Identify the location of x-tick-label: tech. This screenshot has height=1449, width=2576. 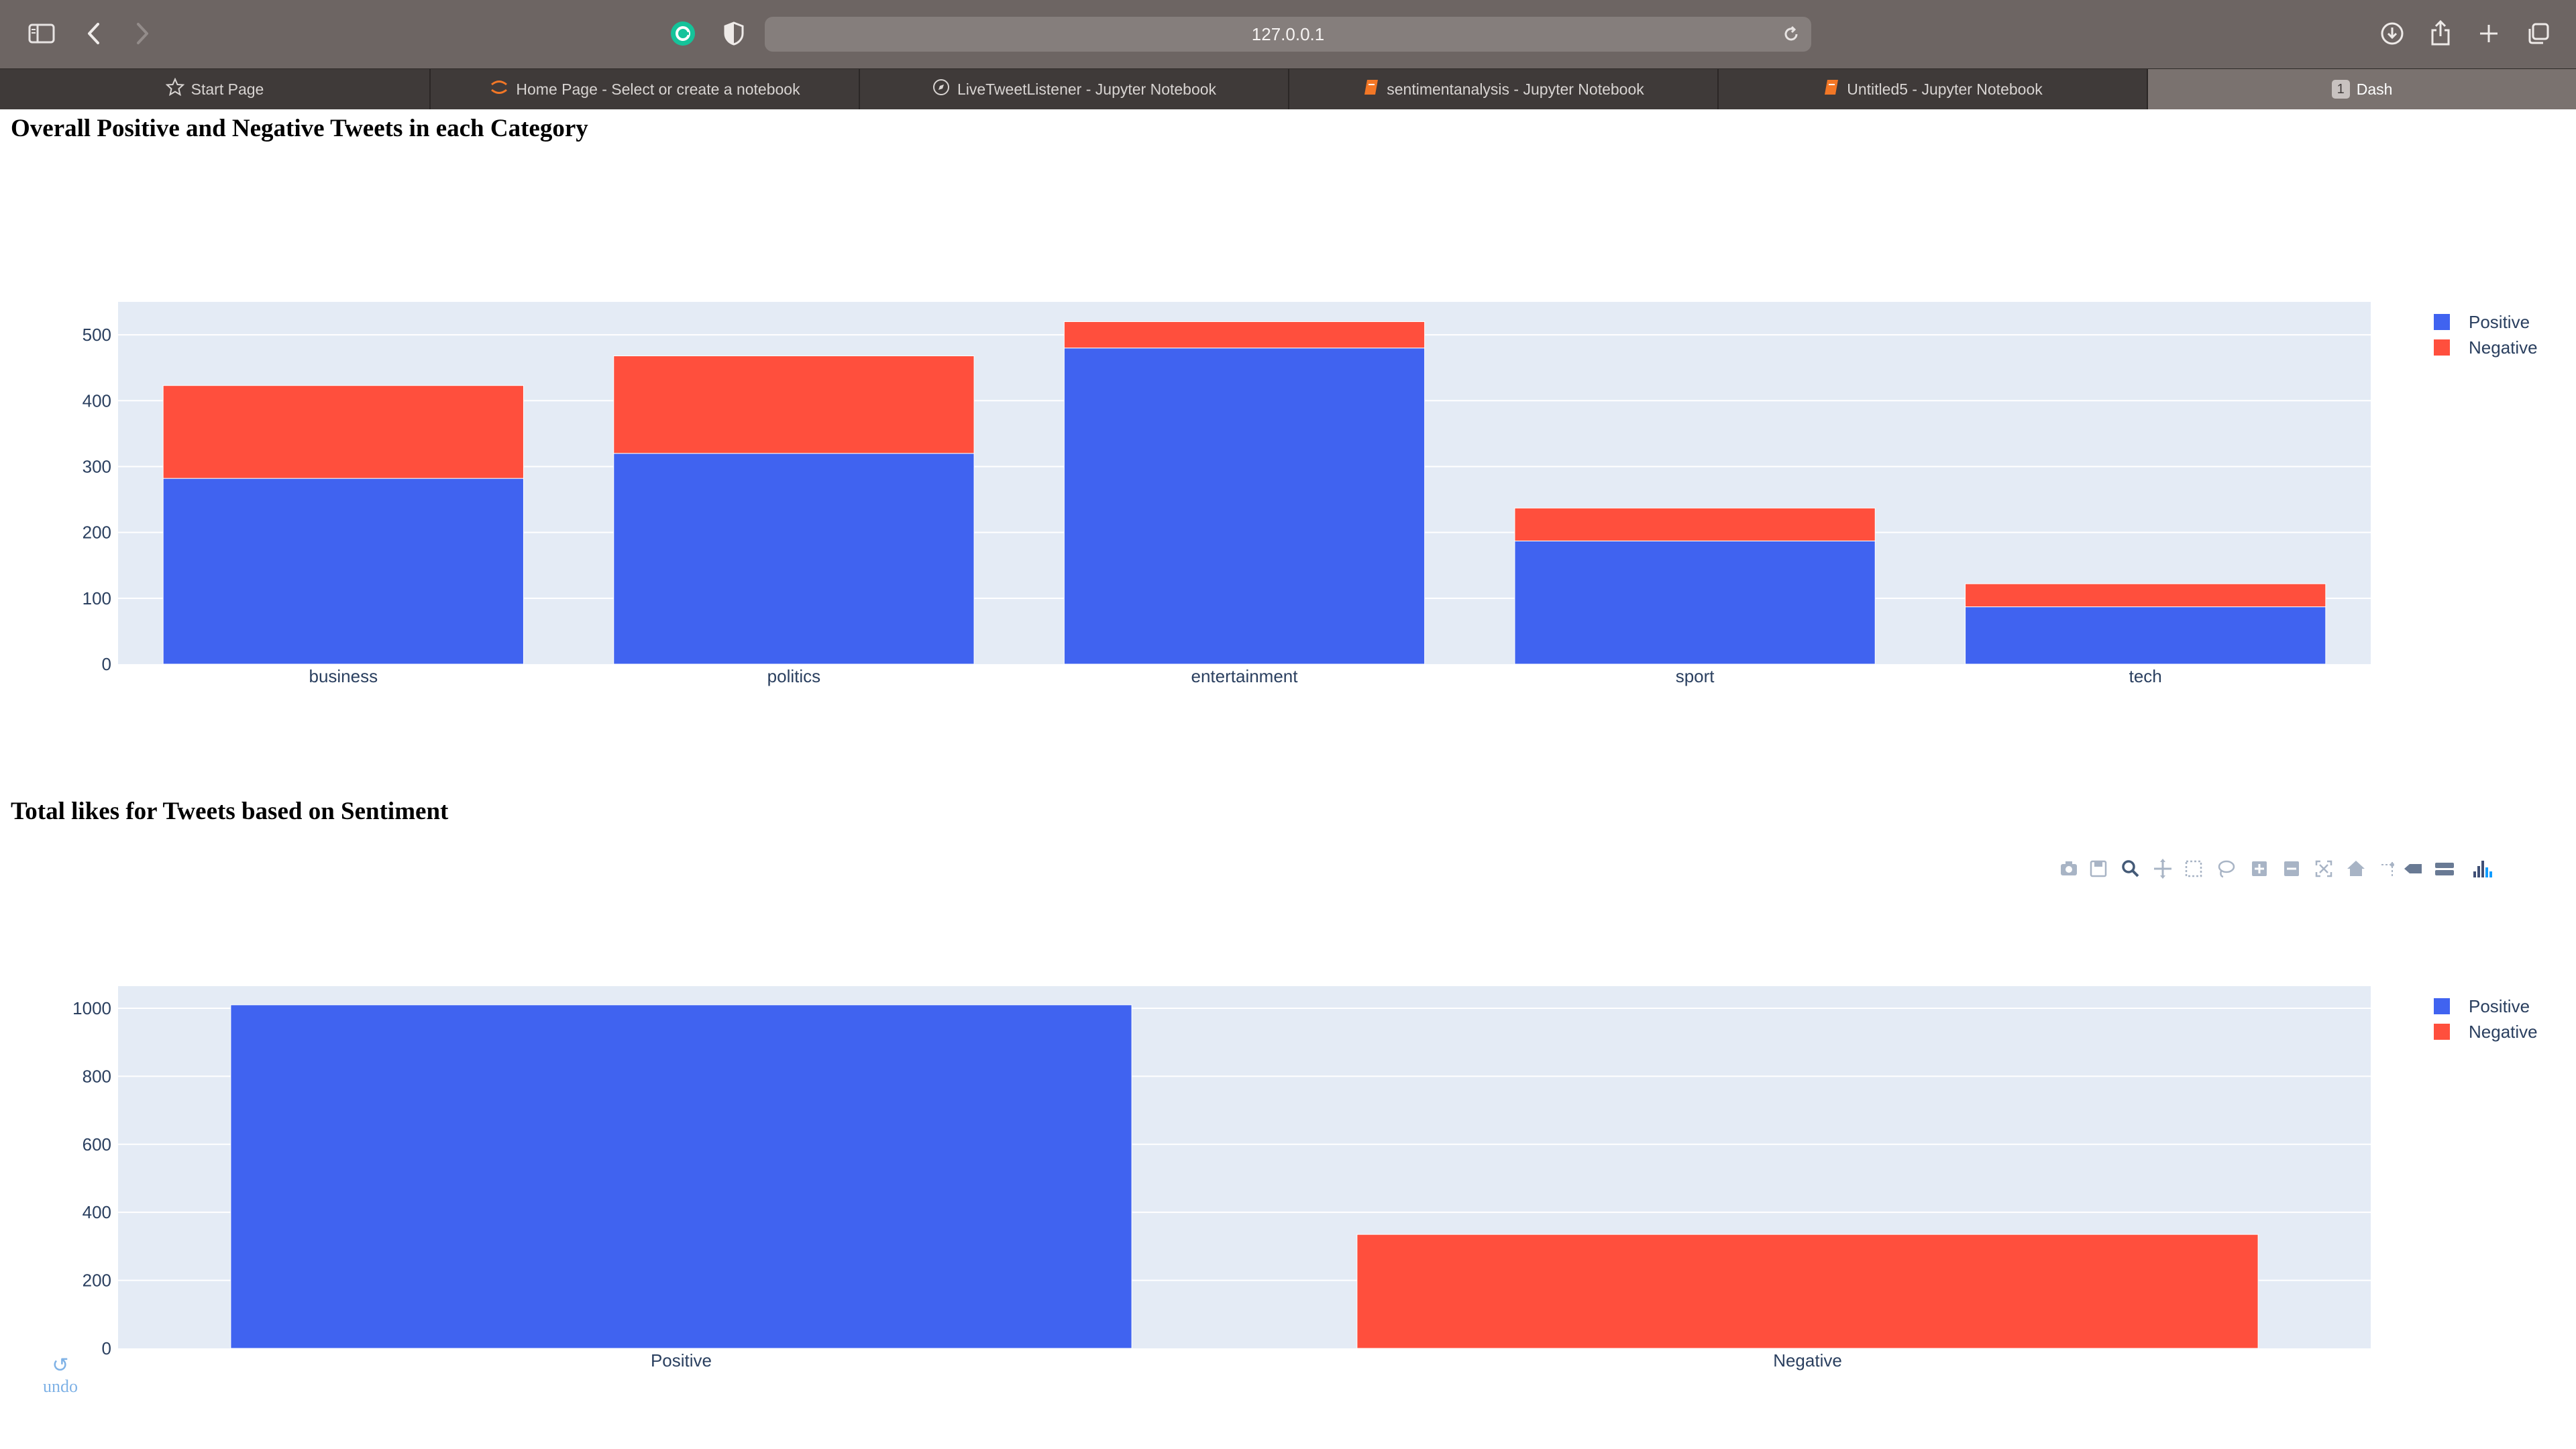
(2145, 676).